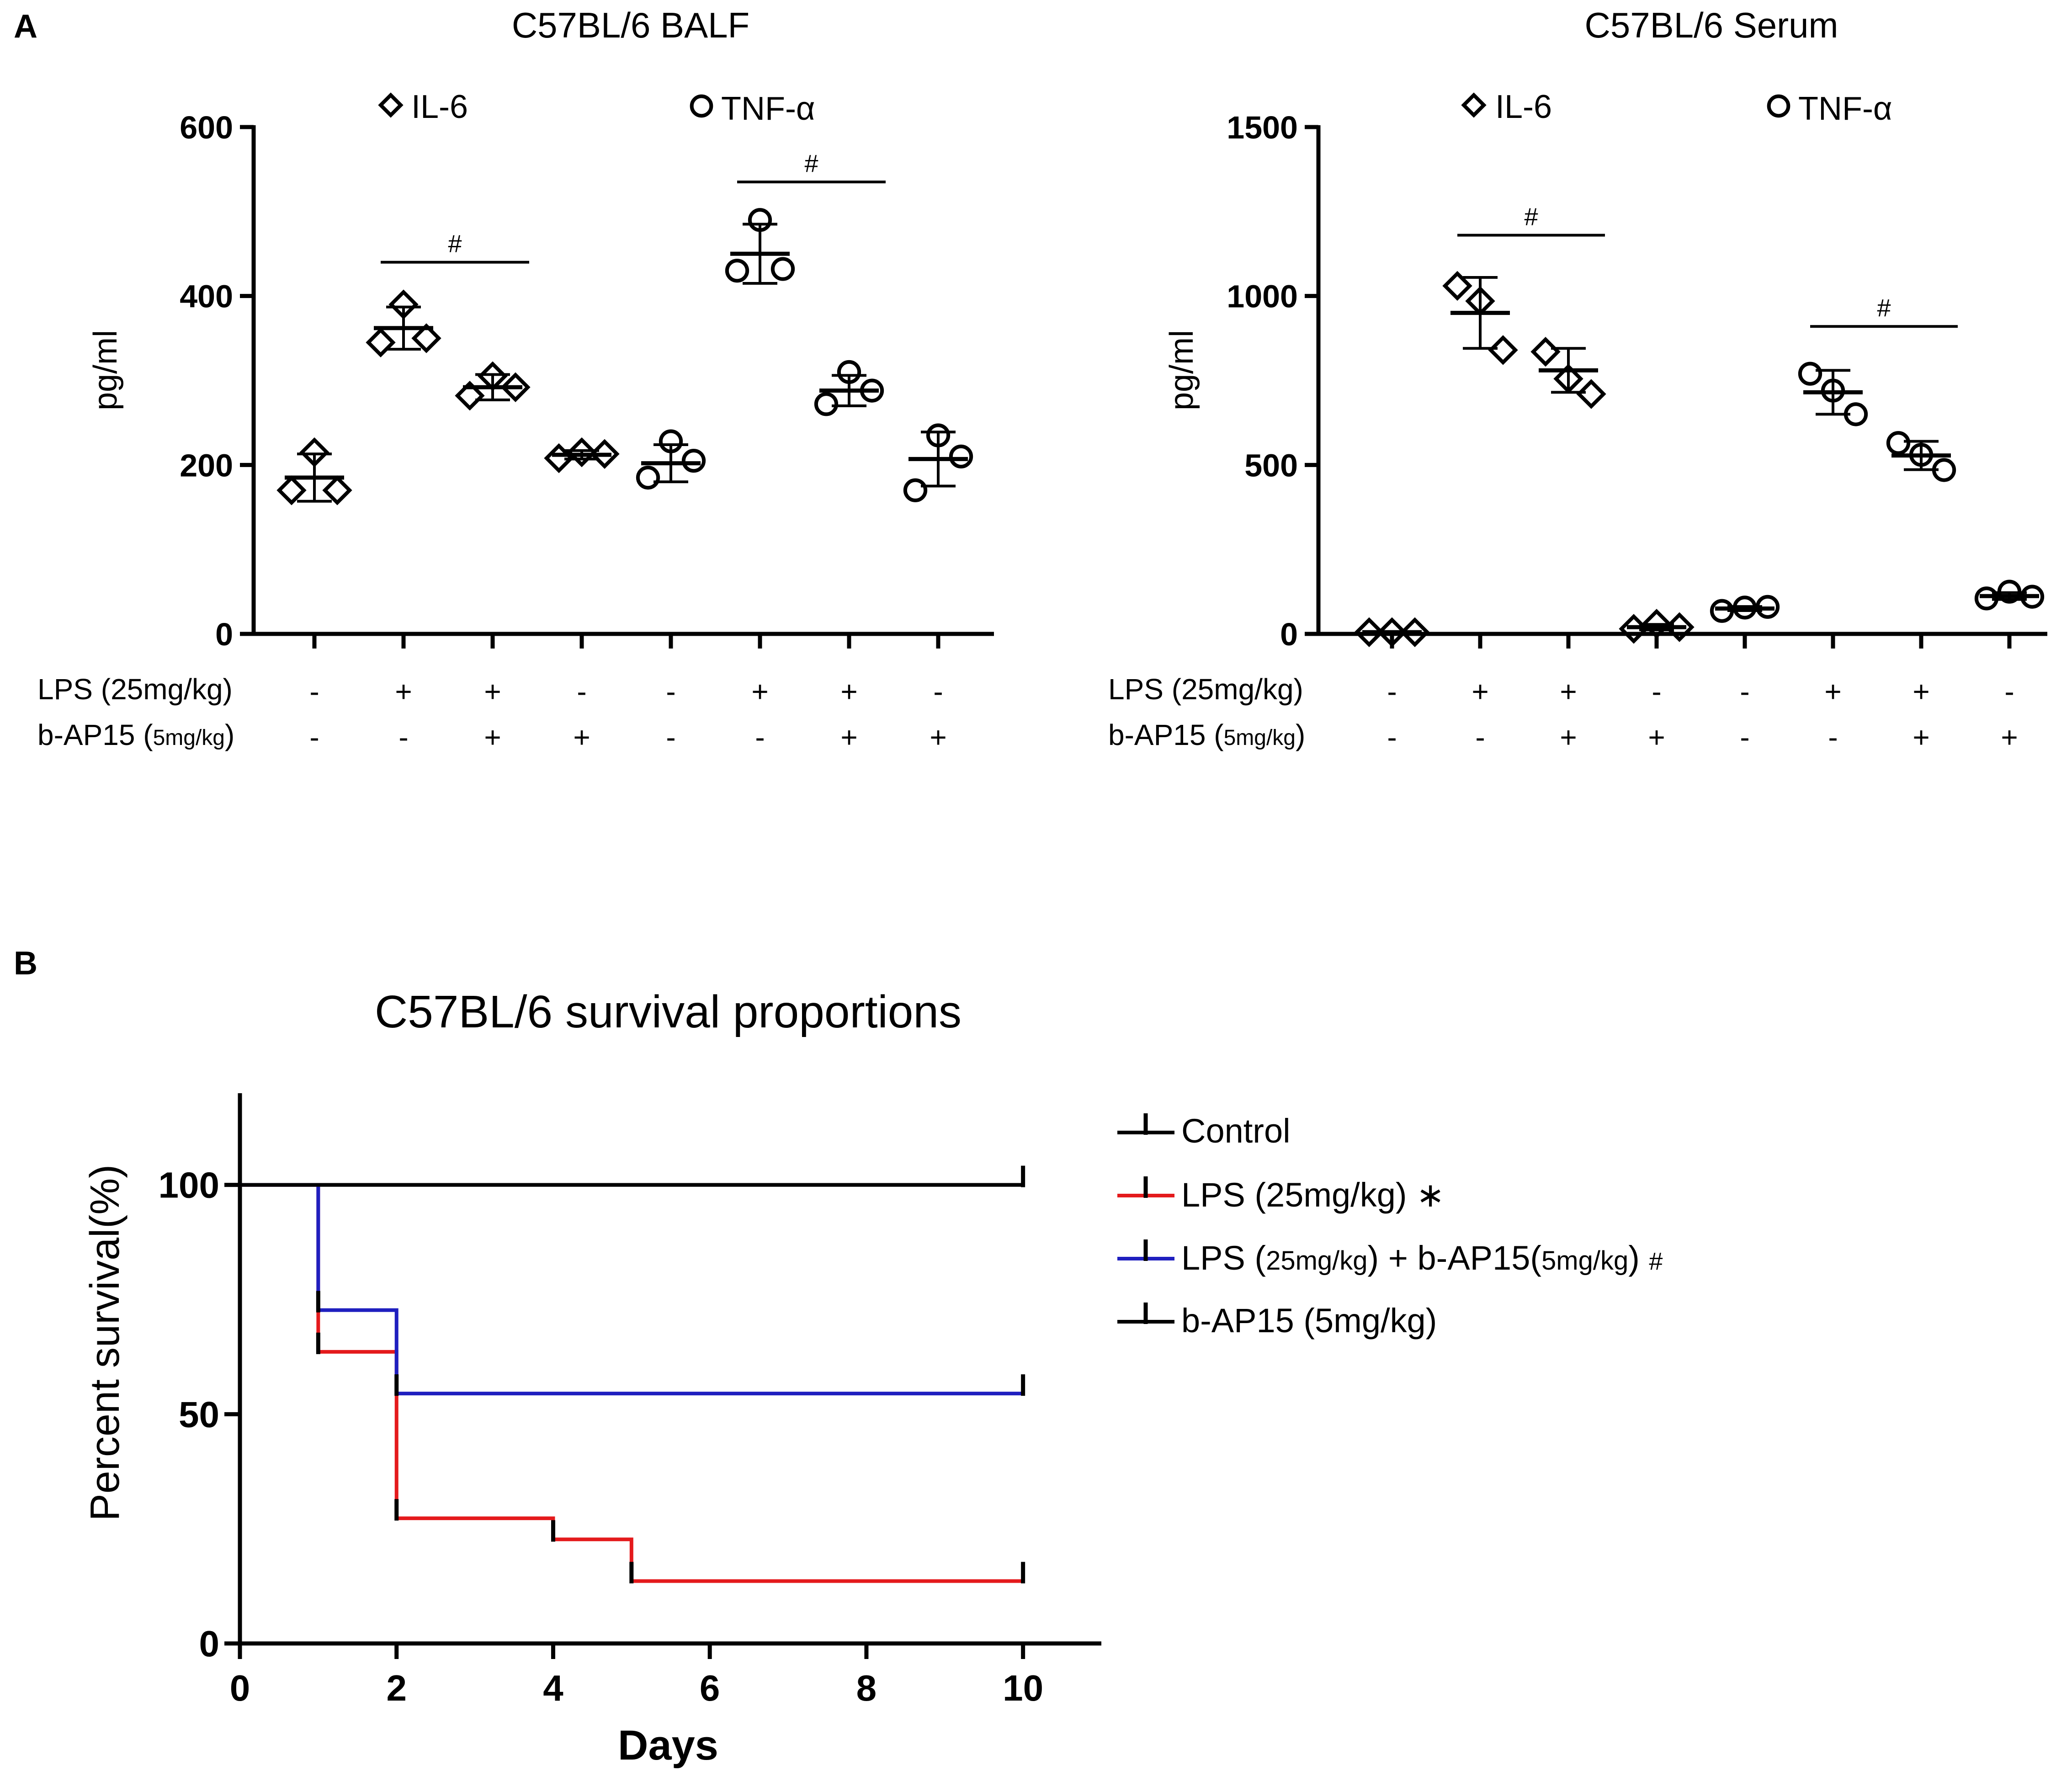  I want to click on legend-bap15-label: b-AP15 (5mg/kg), so click(1309, 1321).